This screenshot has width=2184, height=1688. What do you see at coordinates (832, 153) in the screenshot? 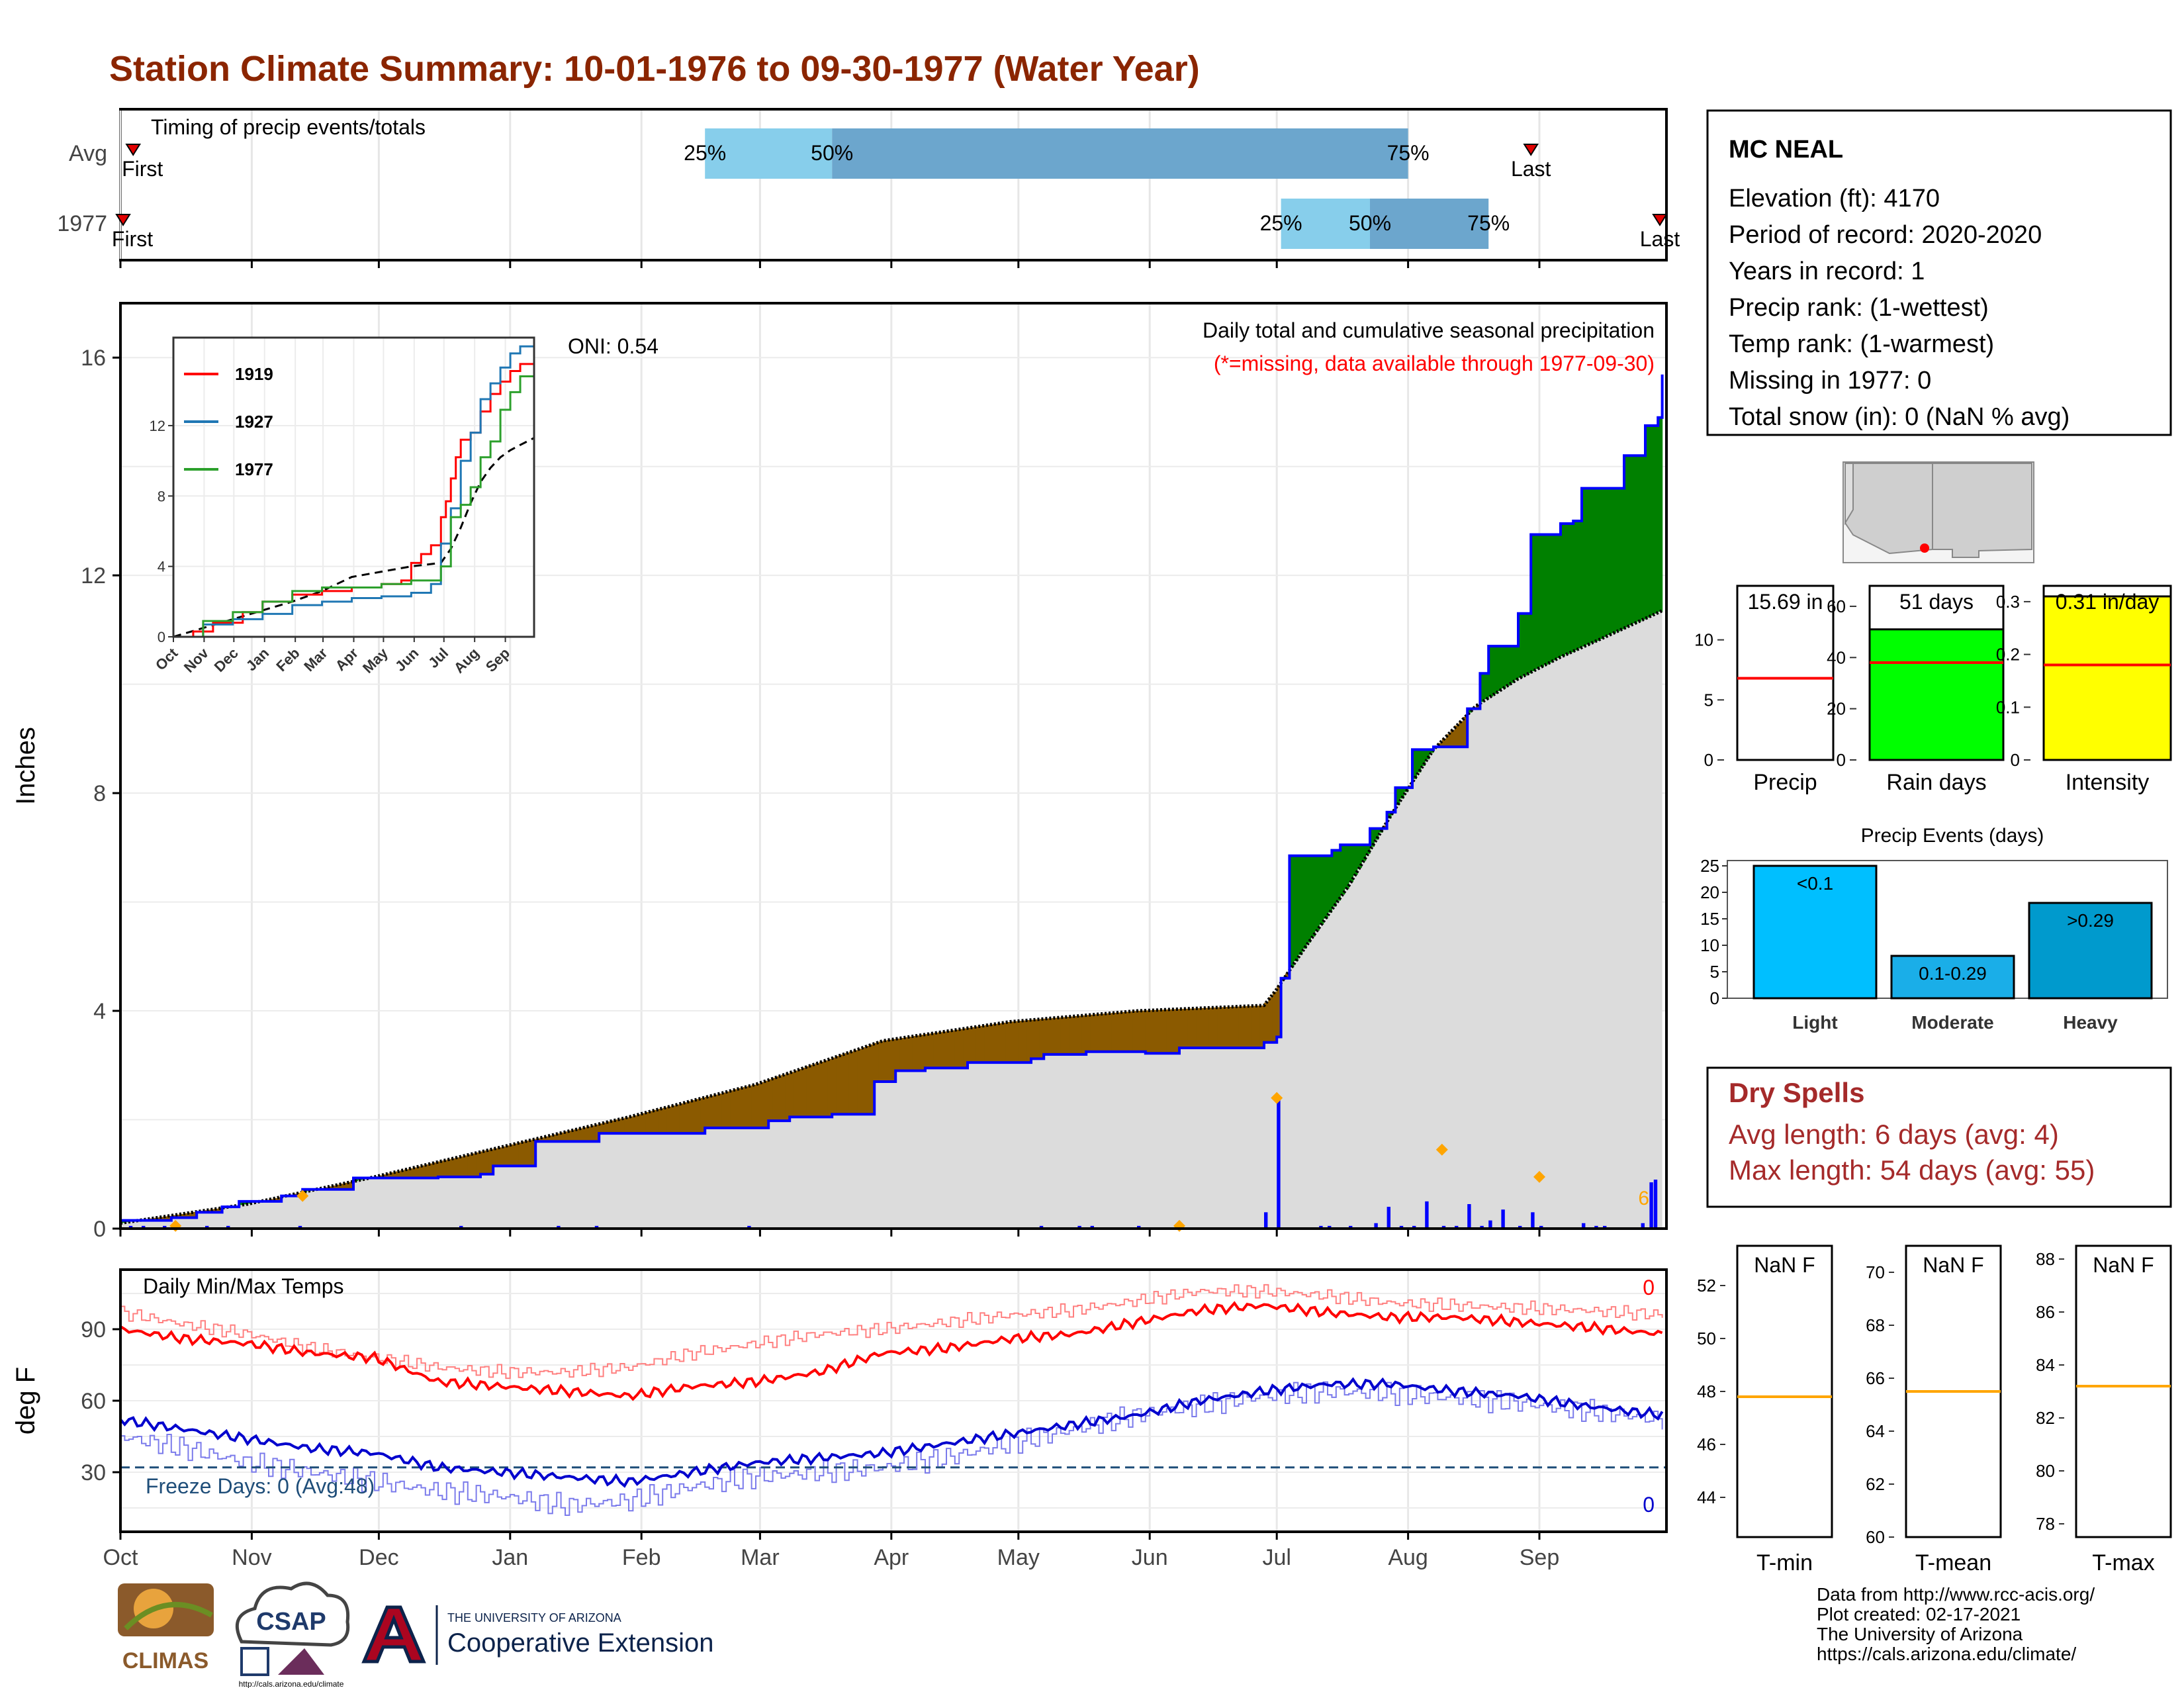
I see `timing-quartile-label: 50%` at bounding box center [832, 153].